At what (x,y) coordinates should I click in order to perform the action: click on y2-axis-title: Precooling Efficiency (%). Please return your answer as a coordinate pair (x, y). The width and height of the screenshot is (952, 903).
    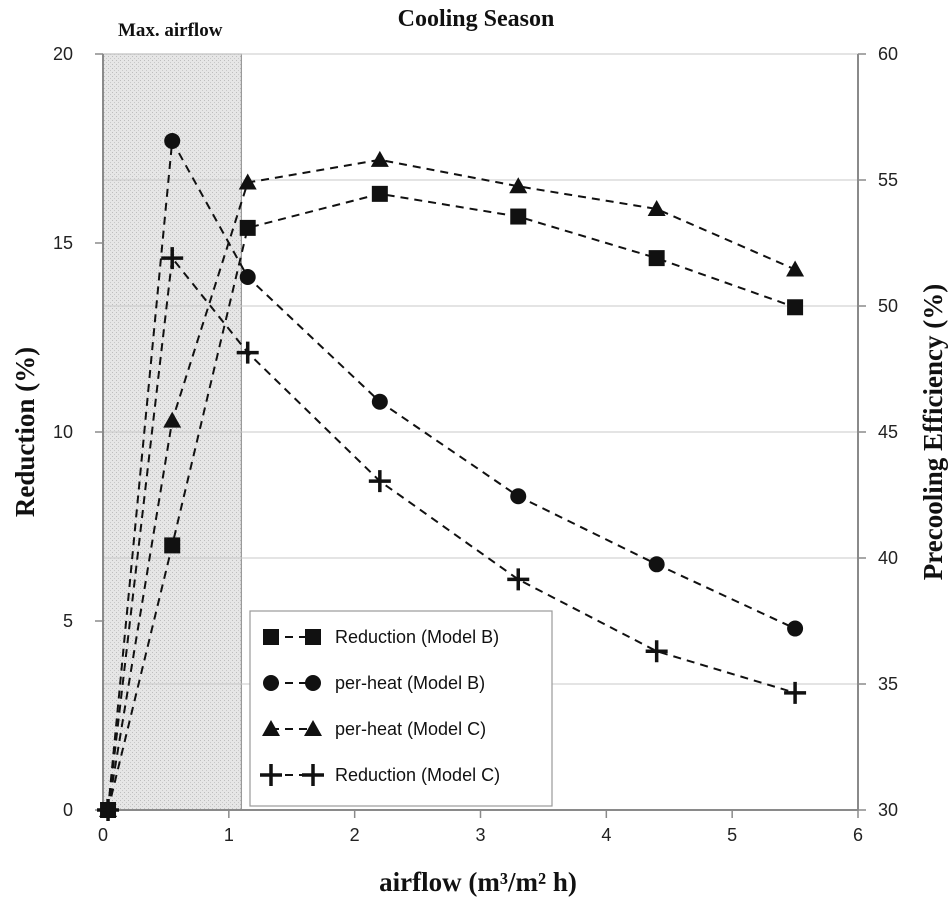
    Looking at the image, I should click on (933, 432).